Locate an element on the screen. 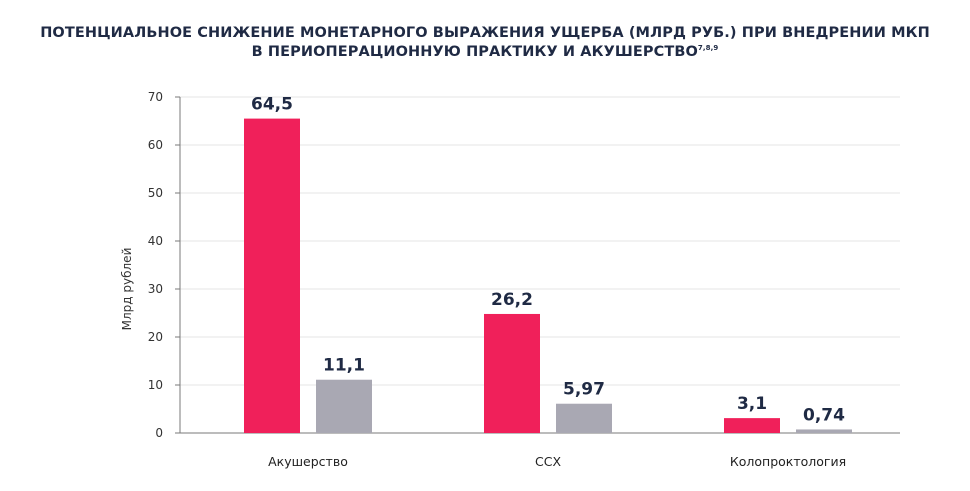 The height and width of the screenshot is (491, 970). y-tick-label: 60 is located at coordinates (155, 145).